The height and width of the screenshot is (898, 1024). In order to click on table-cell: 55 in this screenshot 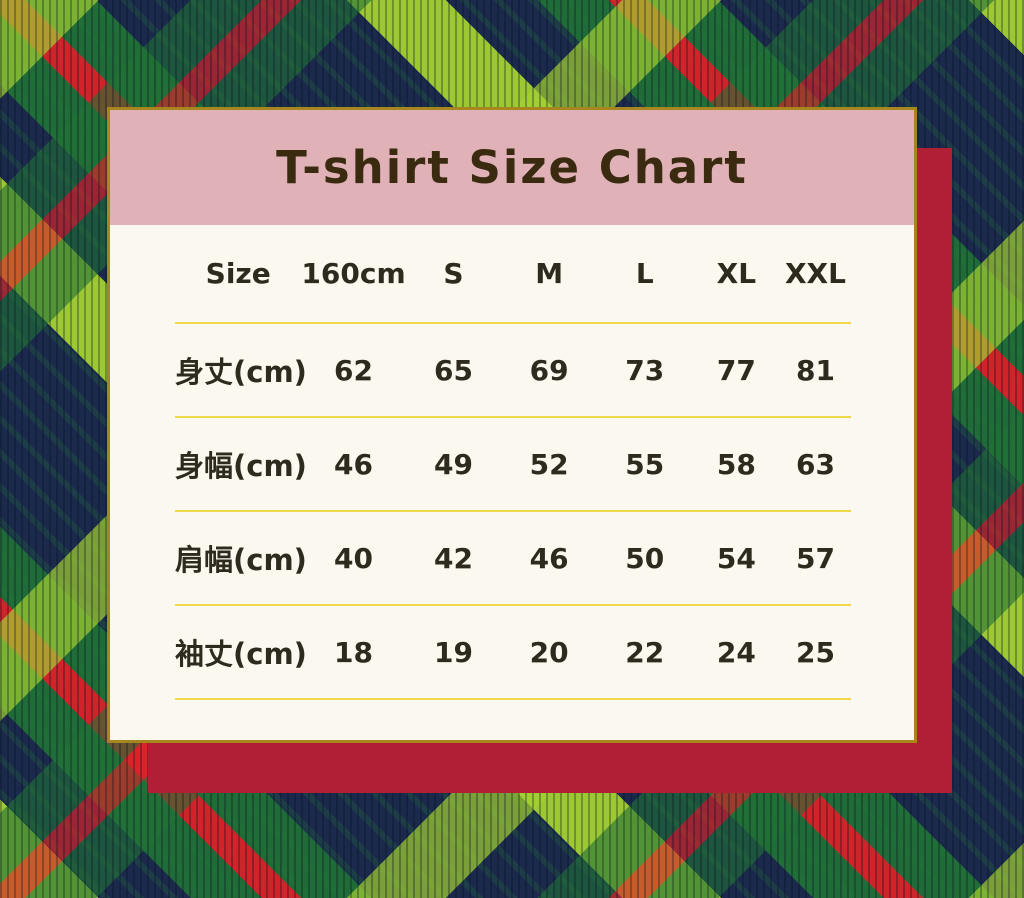, I will do `click(645, 464)`.